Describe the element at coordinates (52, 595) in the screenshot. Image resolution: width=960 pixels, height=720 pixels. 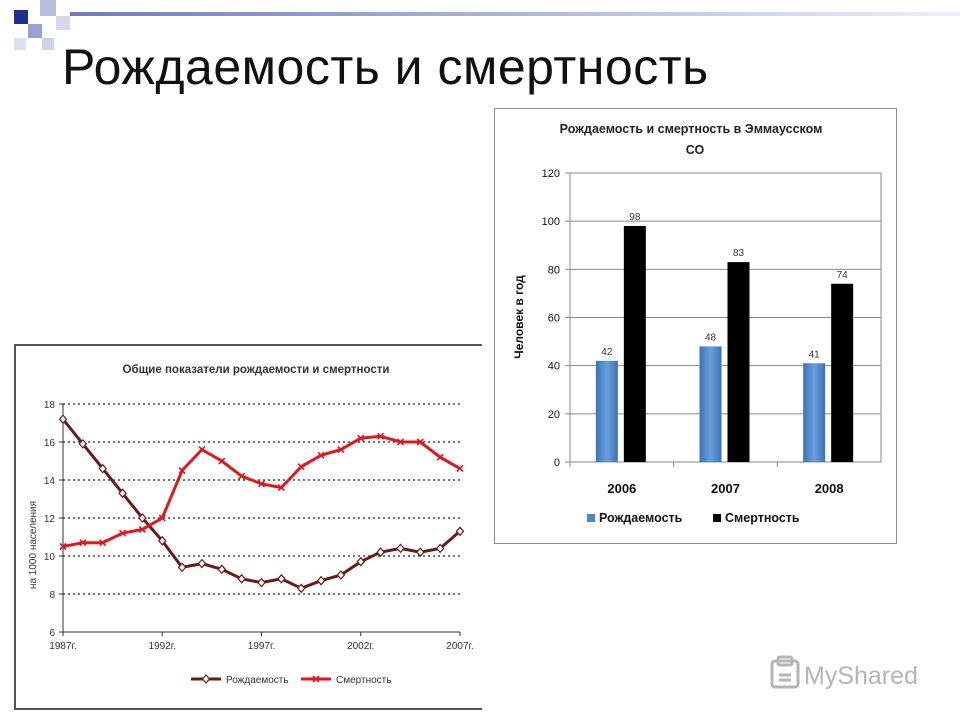
I see `line-chart-ytick-label: 8` at that location.